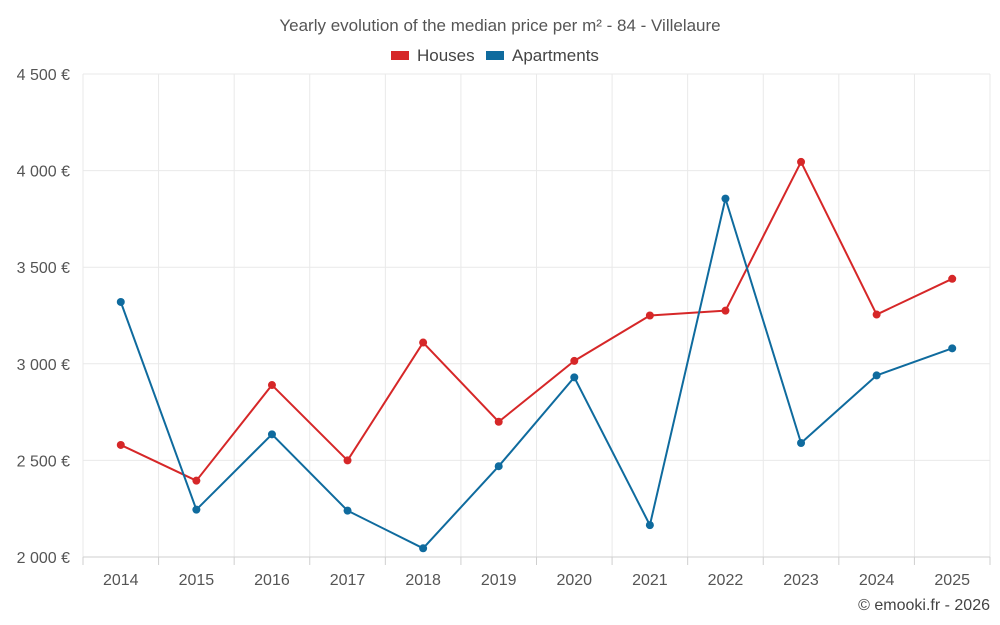 The image size is (1000, 625). What do you see at coordinates (121, 580) in the screenshot?
I see `x-tick-label: 2014` at bounding box center [121, 580].